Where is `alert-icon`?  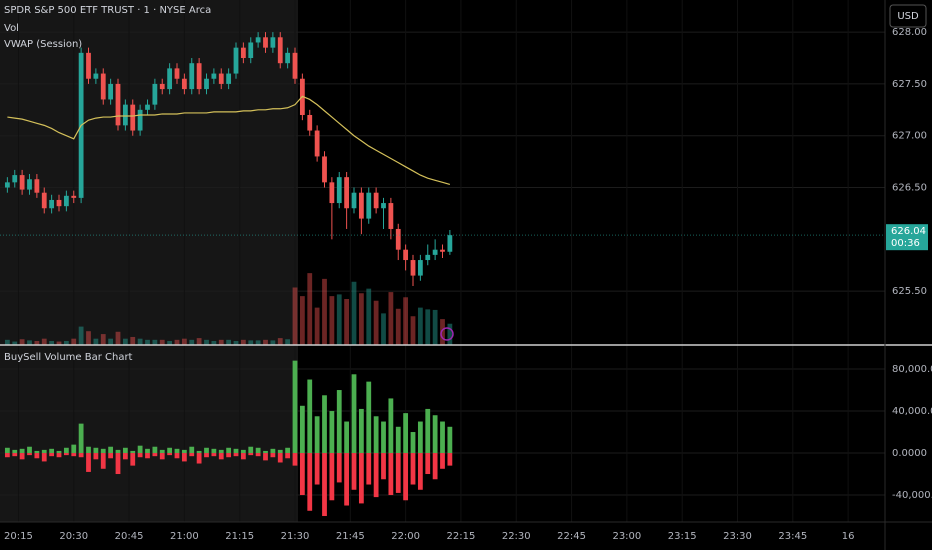
alert-icon is located at coordinates (447, 334).